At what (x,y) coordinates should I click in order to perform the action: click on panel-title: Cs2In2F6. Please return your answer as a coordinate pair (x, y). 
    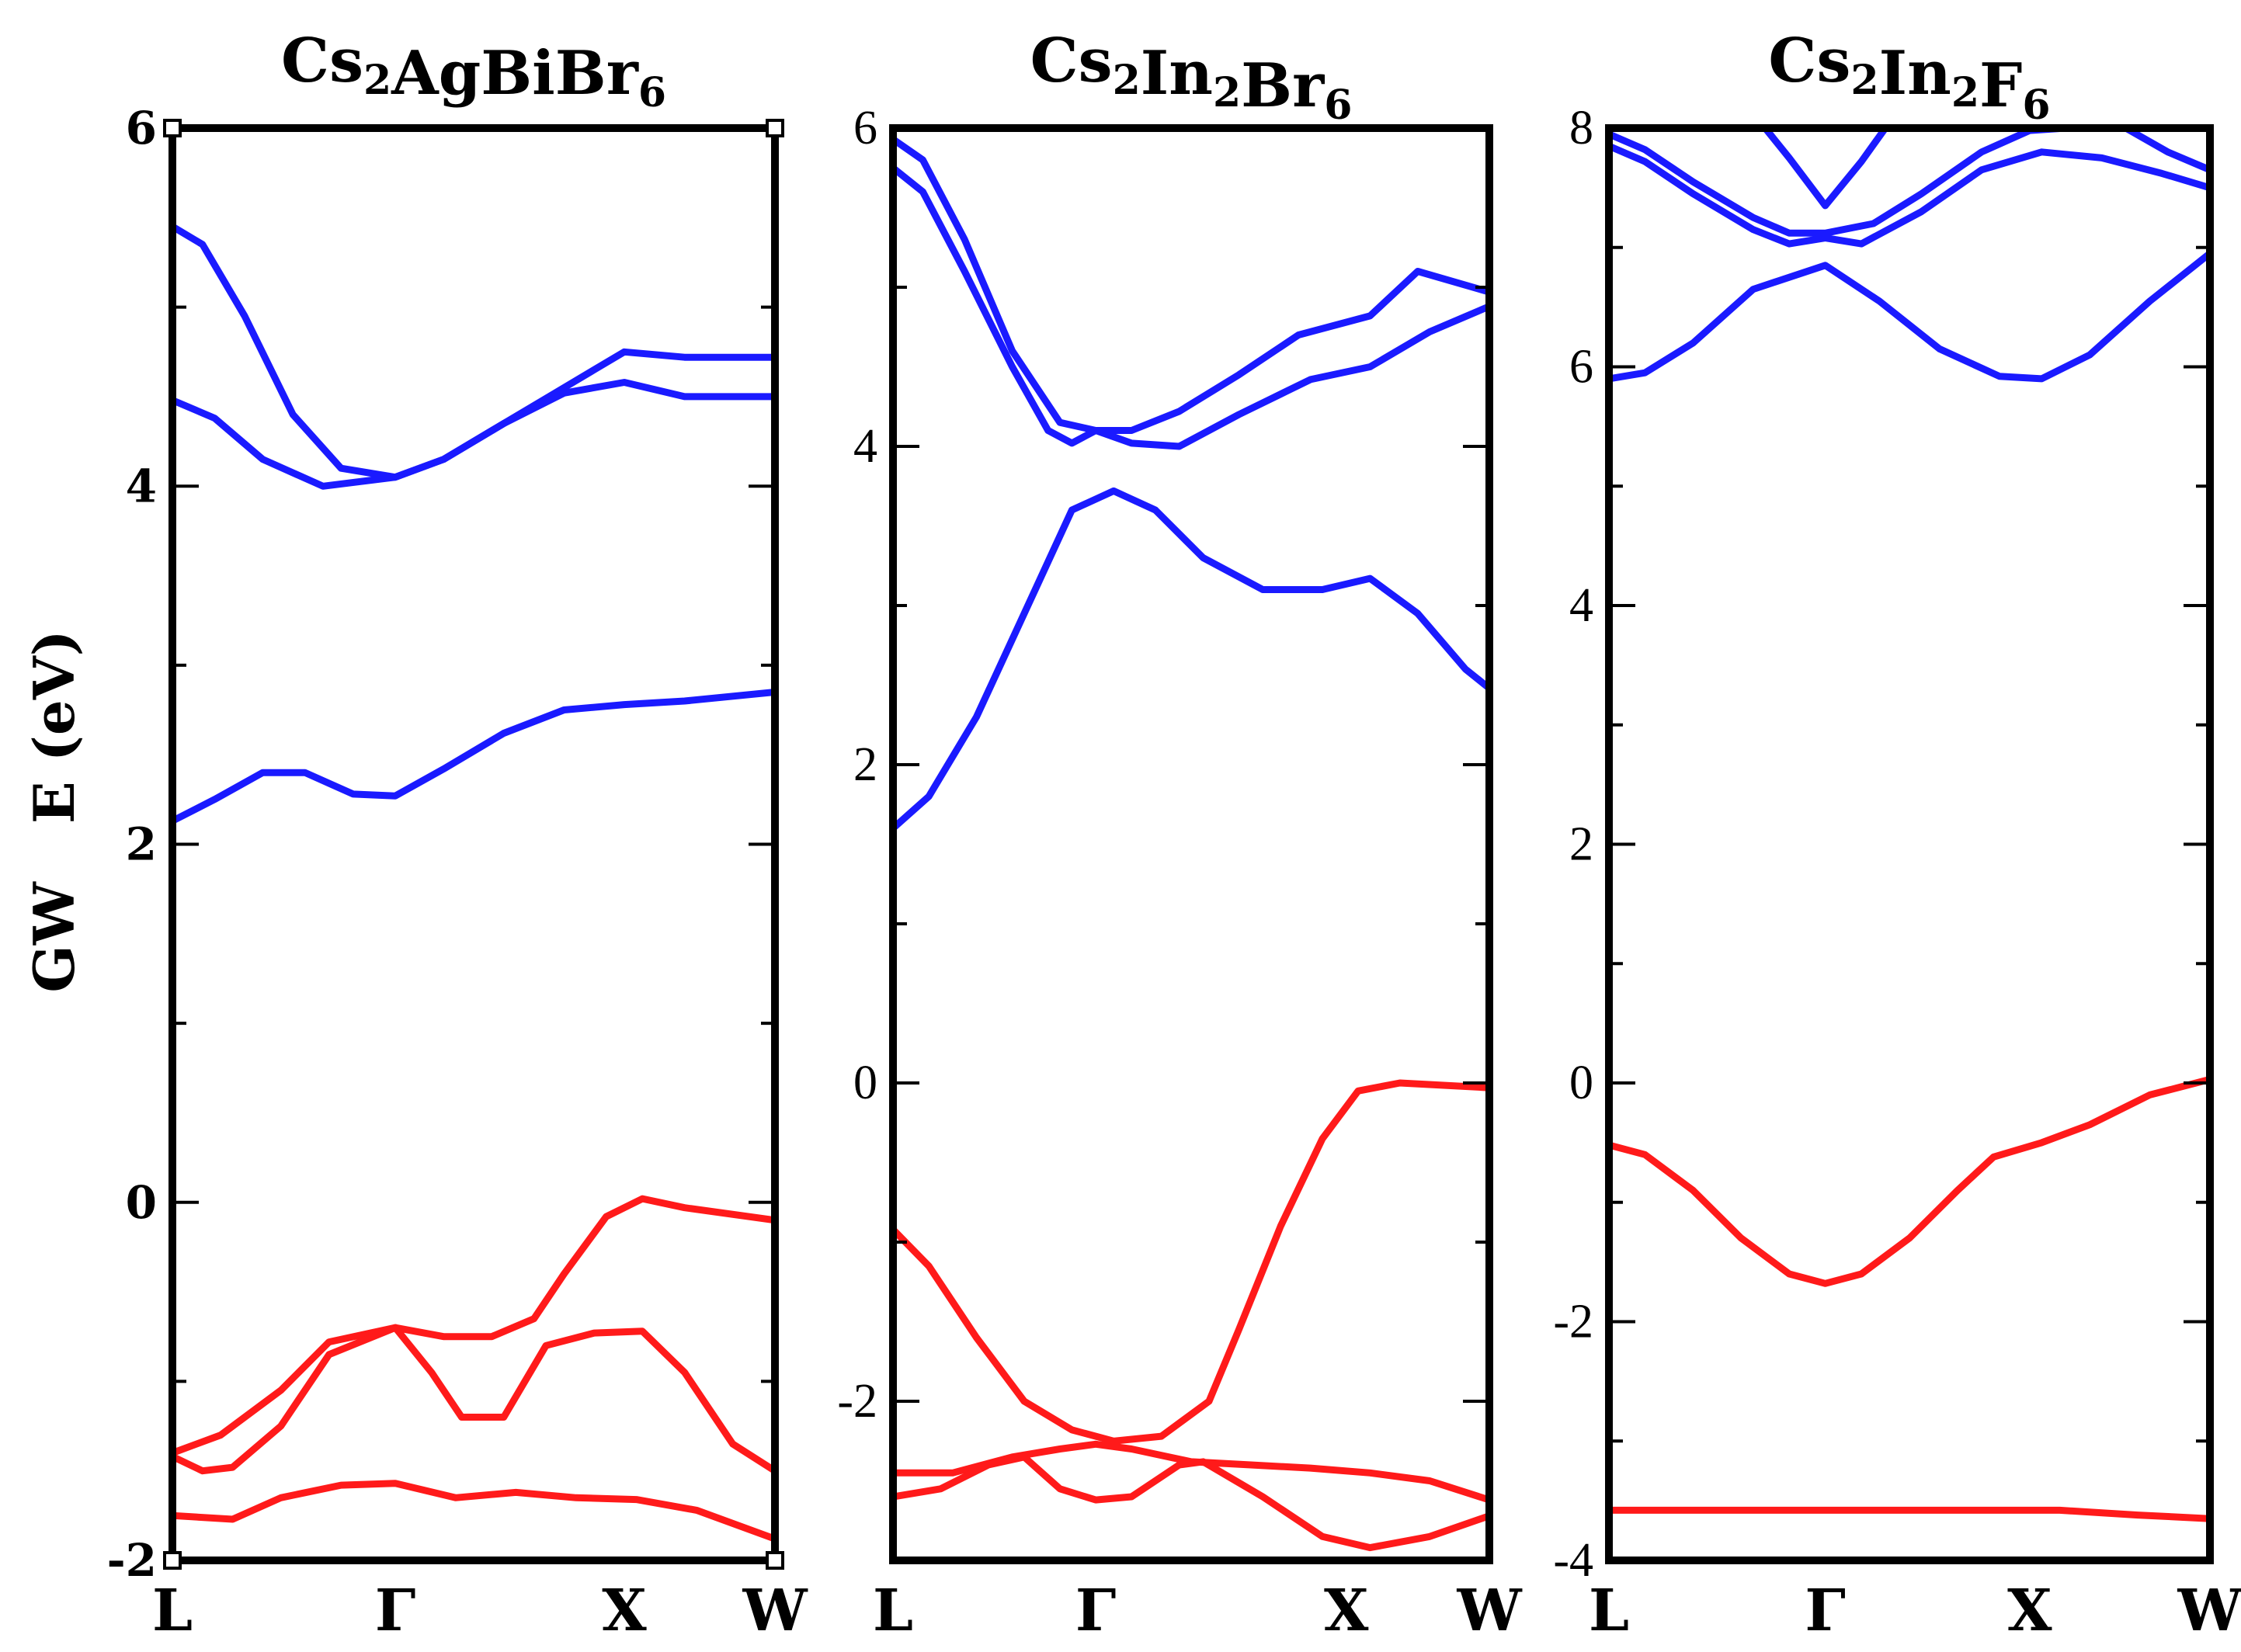
    Looking at the image, I should click on (1909, 77).